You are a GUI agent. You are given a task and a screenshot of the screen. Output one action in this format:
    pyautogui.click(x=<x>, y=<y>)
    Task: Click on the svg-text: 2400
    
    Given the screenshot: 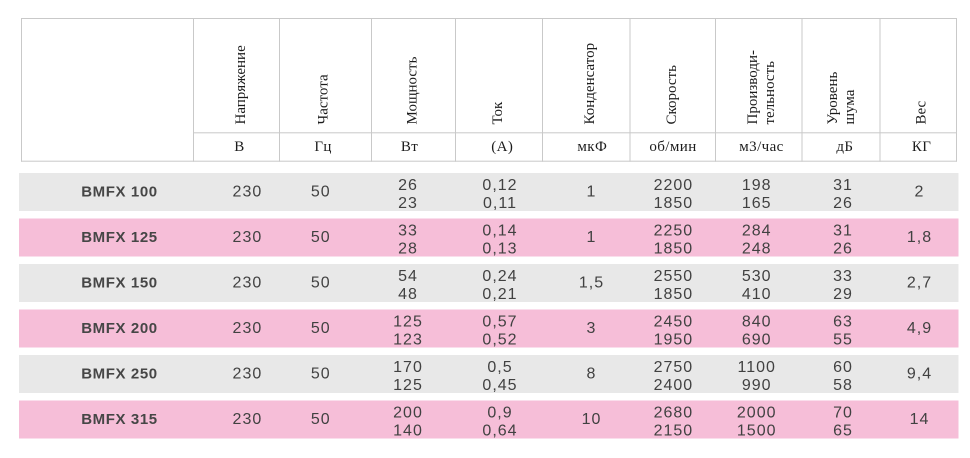 What is the action you would take?
    pyautogui.click(x=674, y=385)
    